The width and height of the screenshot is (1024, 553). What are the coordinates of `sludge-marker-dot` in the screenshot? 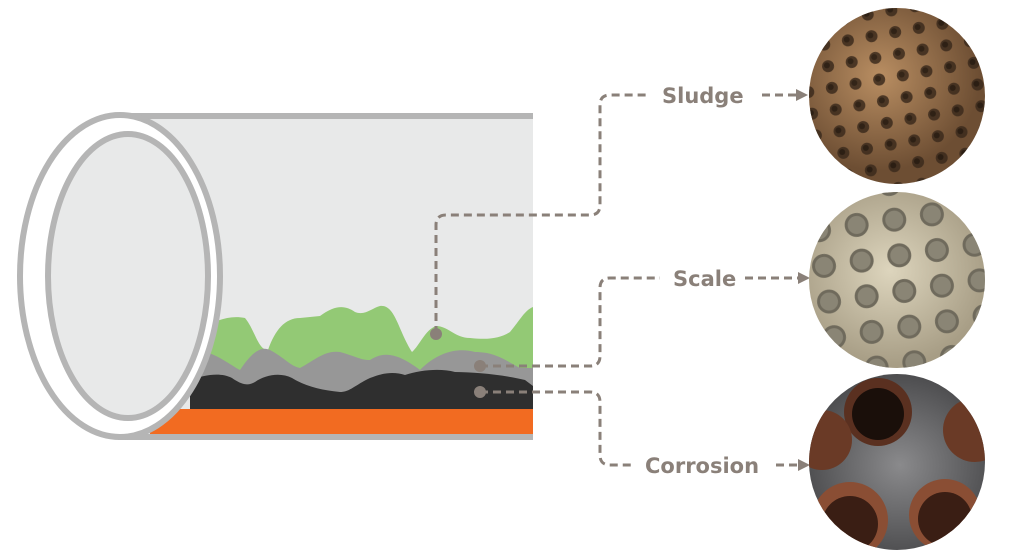 It's located at (436, 334).